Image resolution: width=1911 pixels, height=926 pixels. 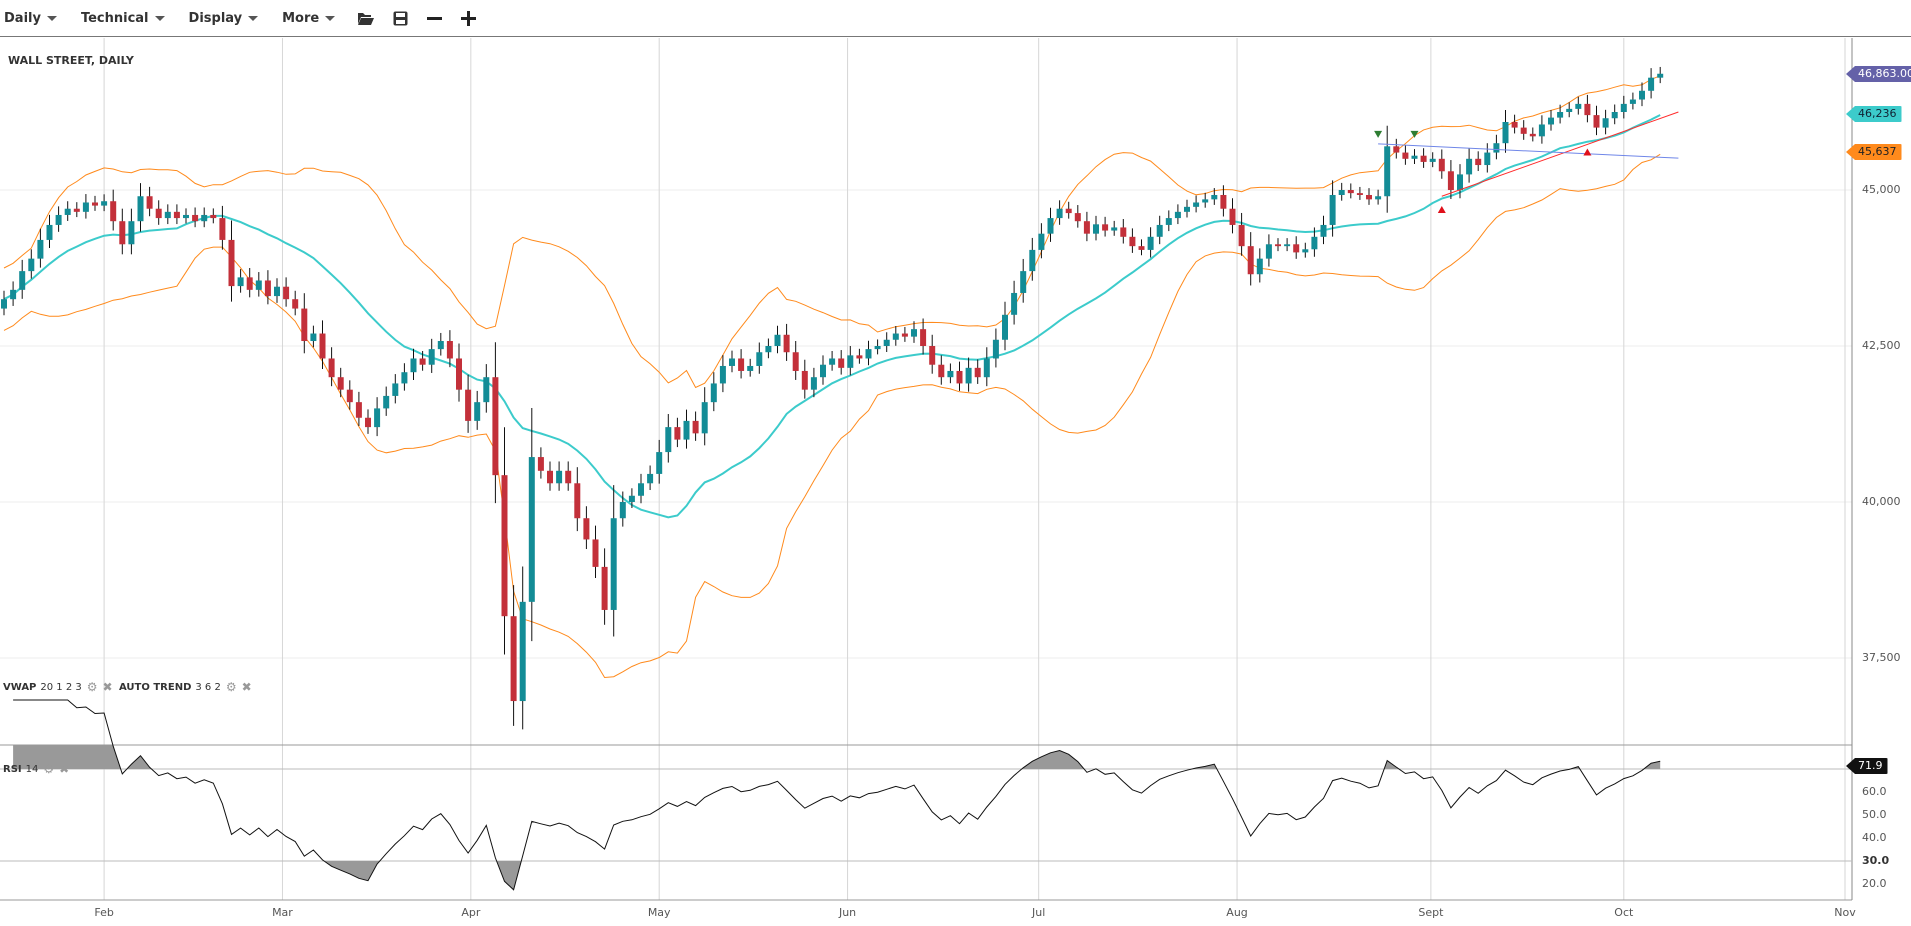 I want to click on open-button, so click(x=366, y=18).